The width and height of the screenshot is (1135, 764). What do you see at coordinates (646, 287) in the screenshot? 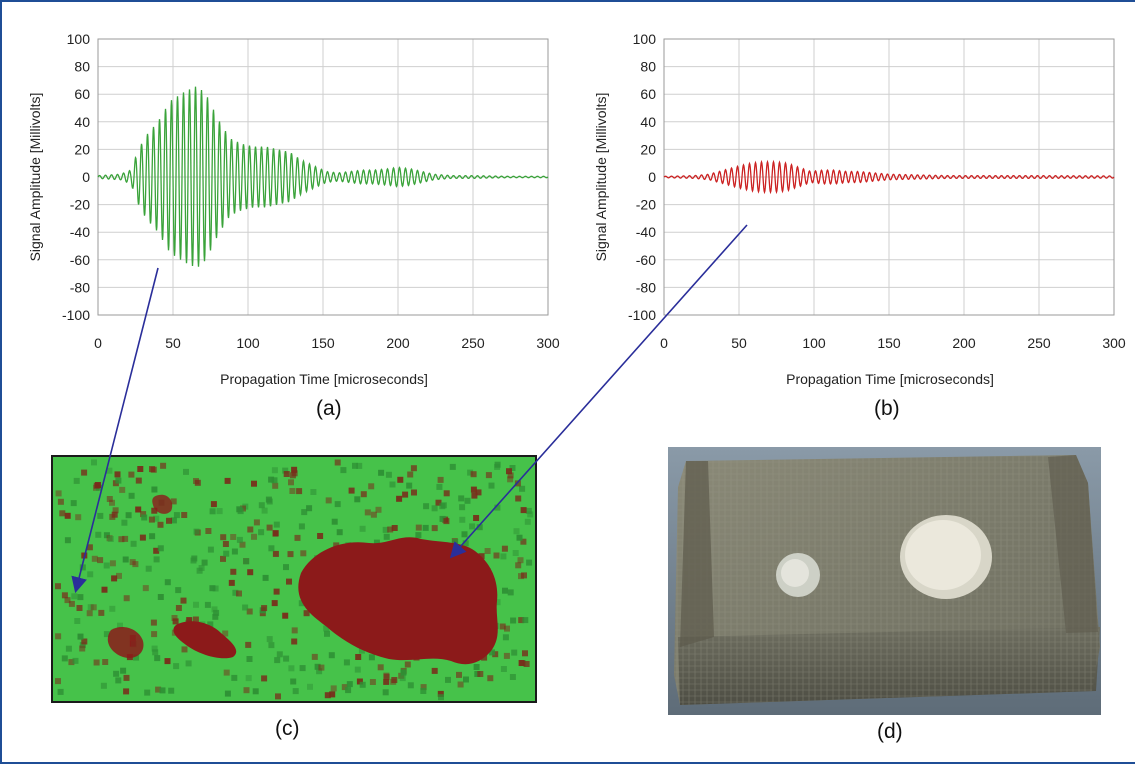
I see `chart-b-y-tick-label: -80` at bounding box center [646, 287].